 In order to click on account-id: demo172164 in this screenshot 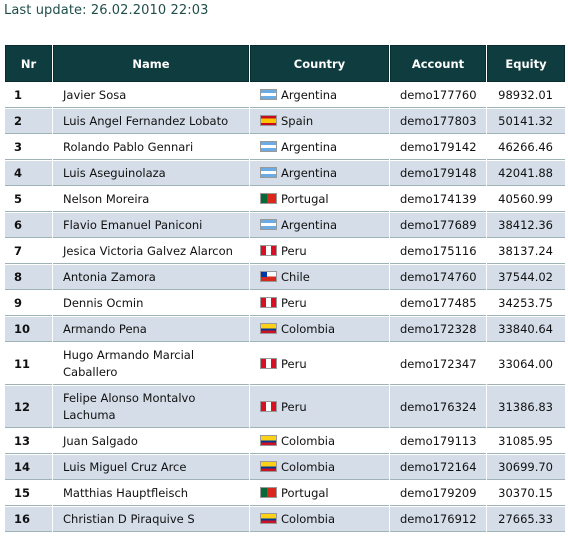, I will do `click(438, 467)`.